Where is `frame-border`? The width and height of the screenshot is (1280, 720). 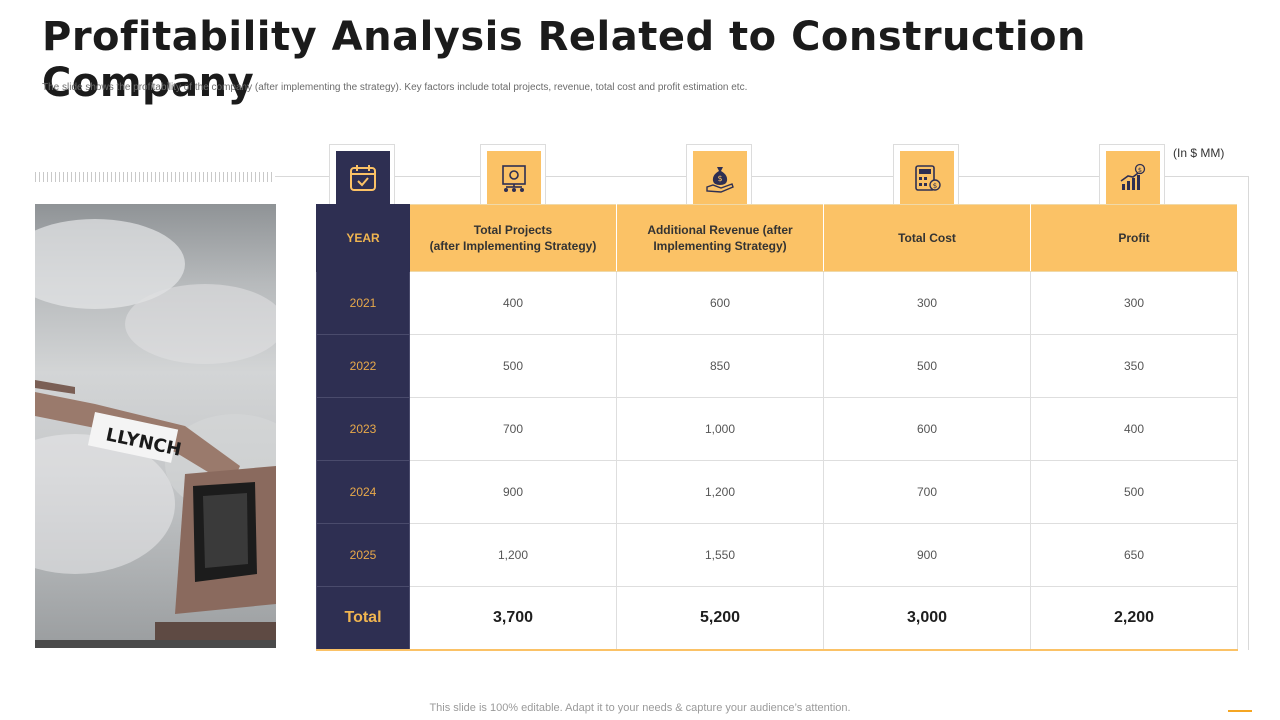
frame-border is located at coordinates (1248, 413).